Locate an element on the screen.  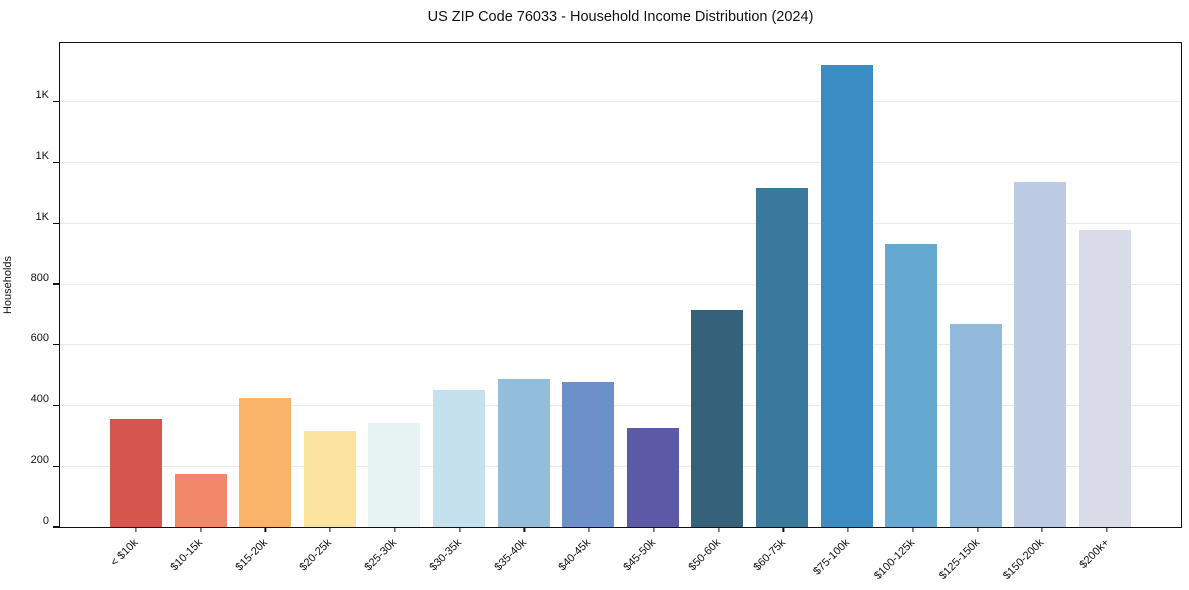
y-tick-label: 800 is located at coordinates (39, 277).